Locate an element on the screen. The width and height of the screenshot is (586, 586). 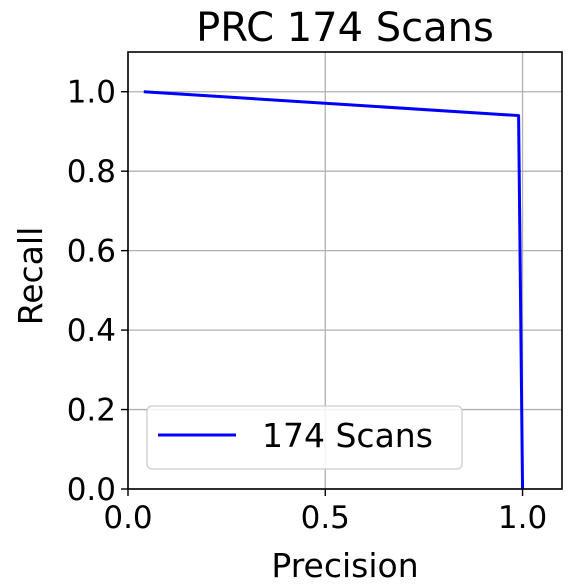
y-tick-label: 0.4 is located at coordinates (91, 331).